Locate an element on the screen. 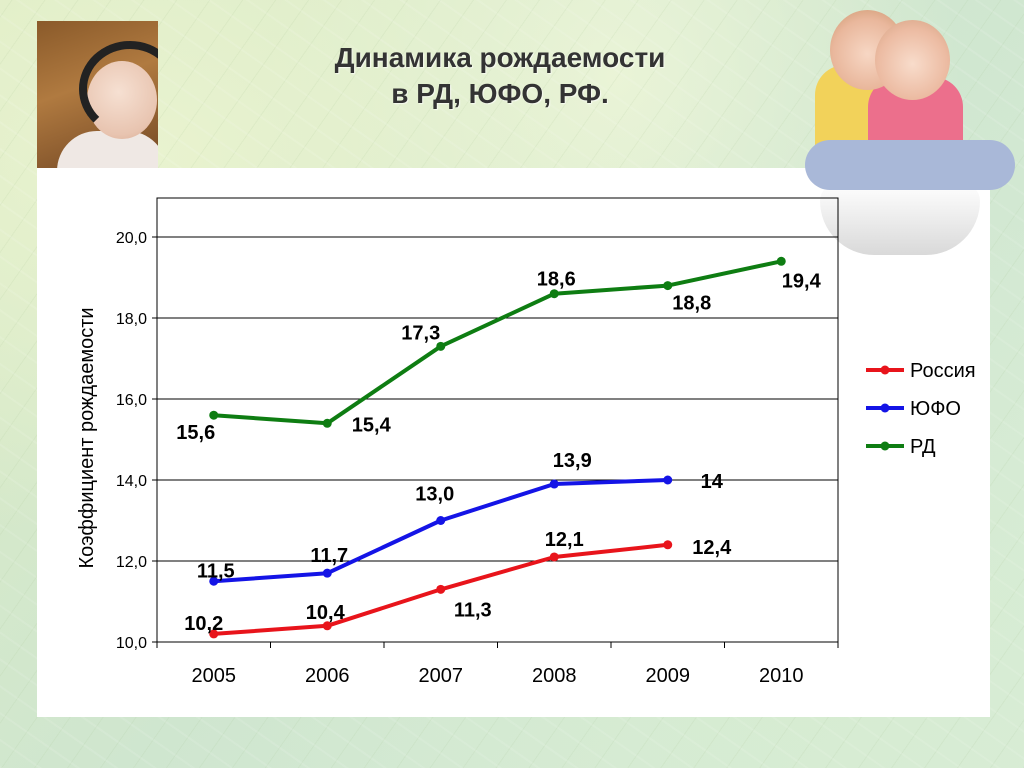  data-label: 15,4 is located at coordinates (372, 425).